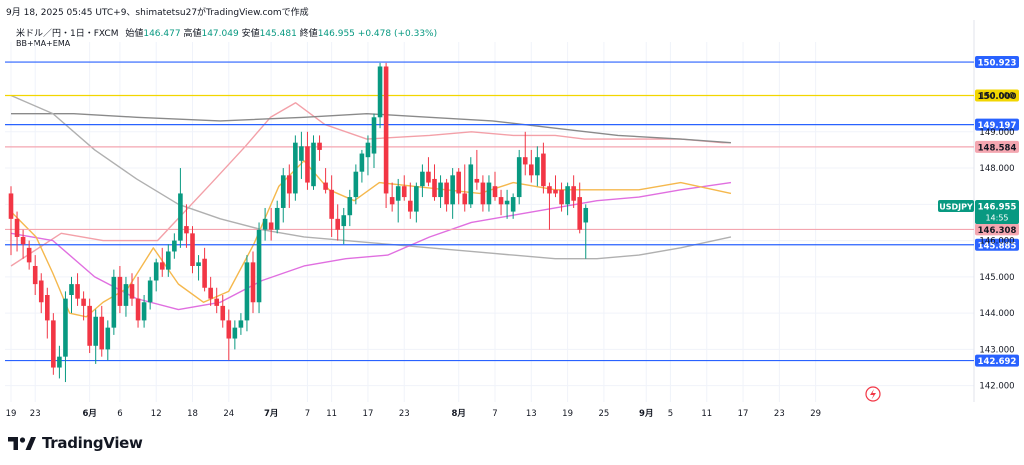 The image size is (1024, 465). I want to click on y-tick-label: 146.000, so click(996, 242).